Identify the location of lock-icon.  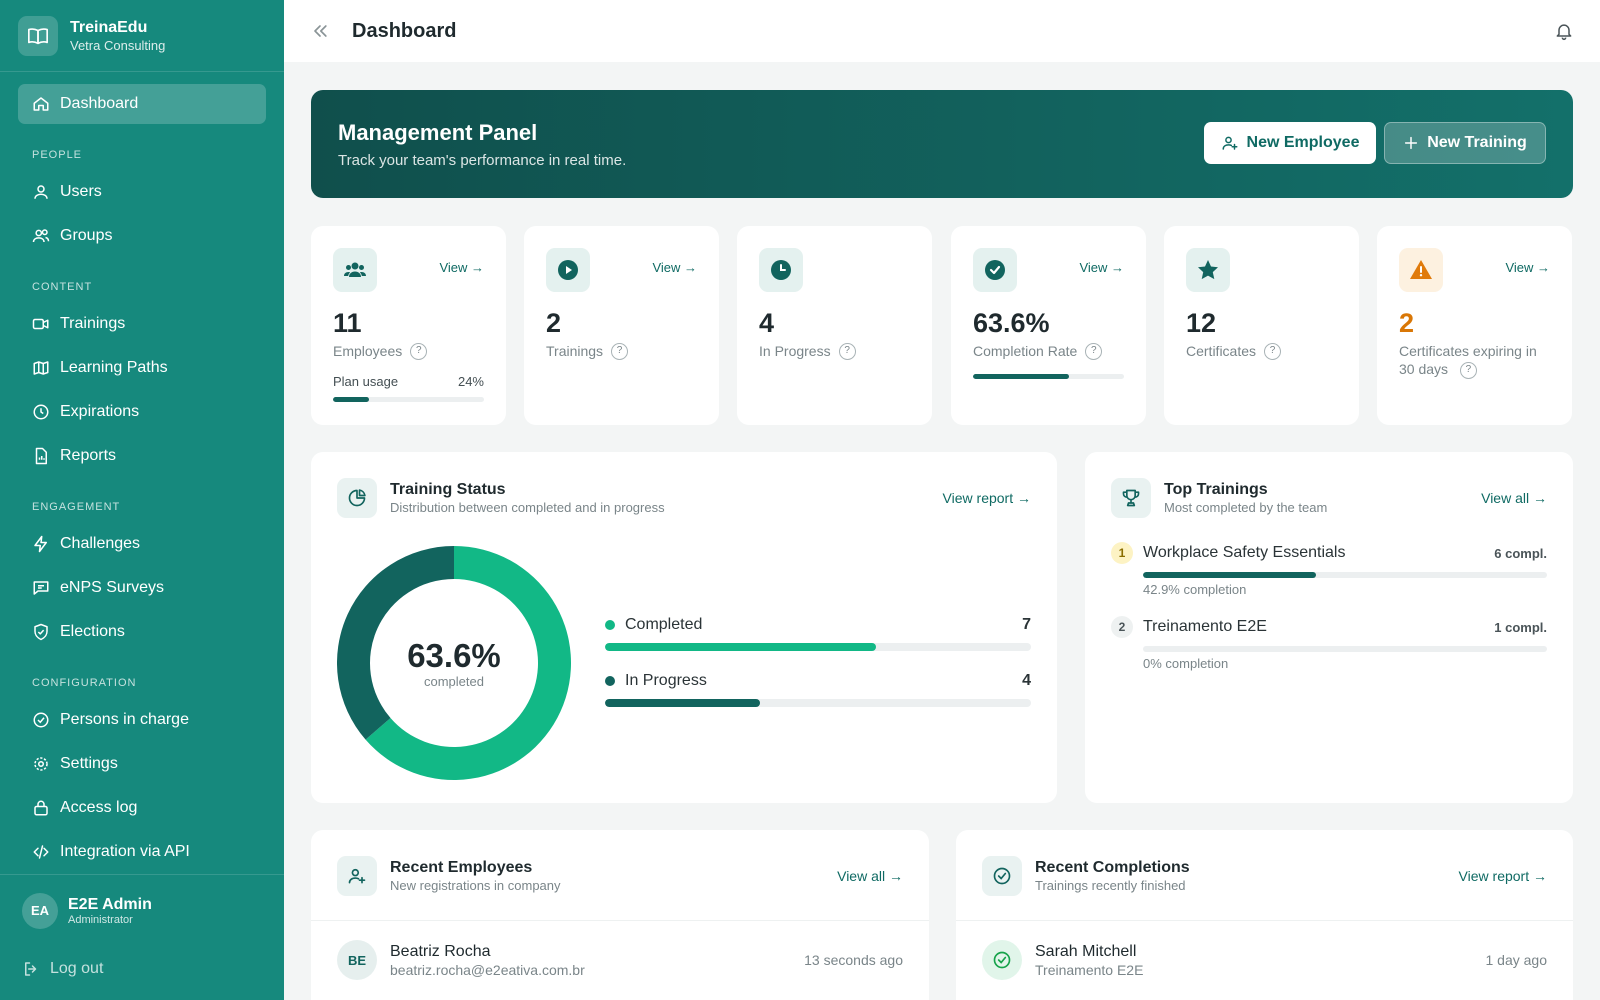
(41, 808).